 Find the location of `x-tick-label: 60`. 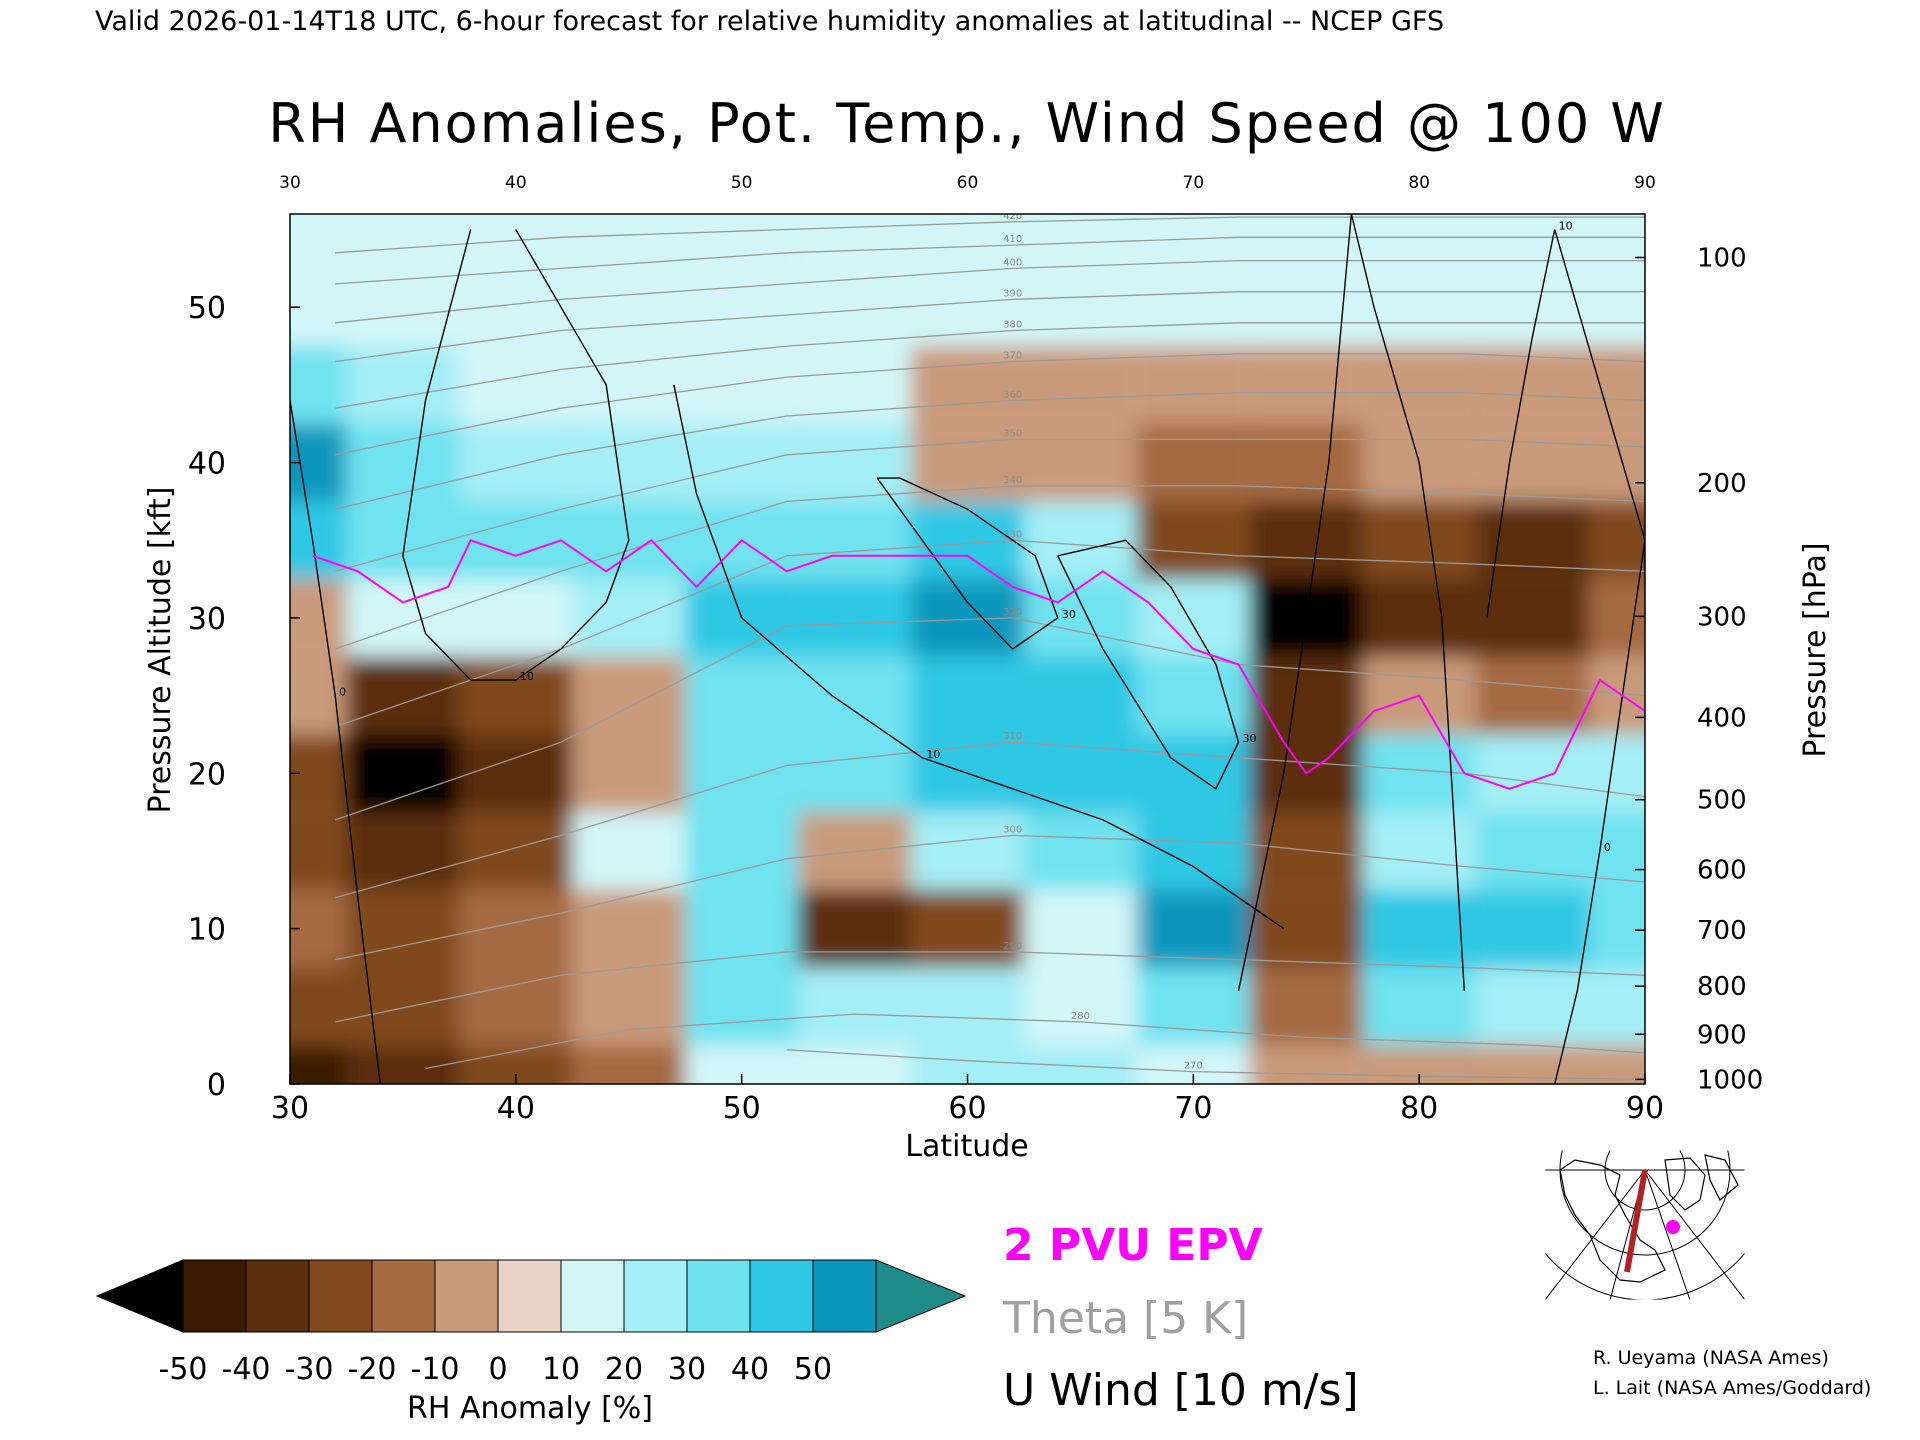

x-tick-label: 60 is located at coordinates (967, 1108).